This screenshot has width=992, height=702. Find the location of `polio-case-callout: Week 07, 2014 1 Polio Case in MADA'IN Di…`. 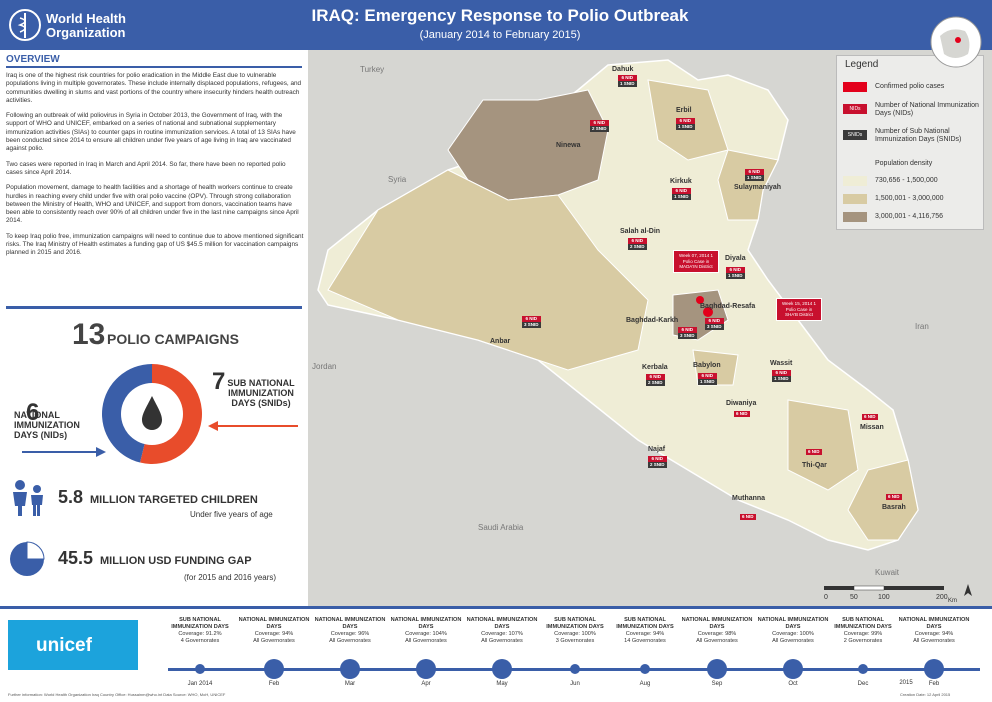

polio-case-callout: Week 07, 2014 1 Polio Case in MADA'IN Di… is located at coordinates (696, 261).